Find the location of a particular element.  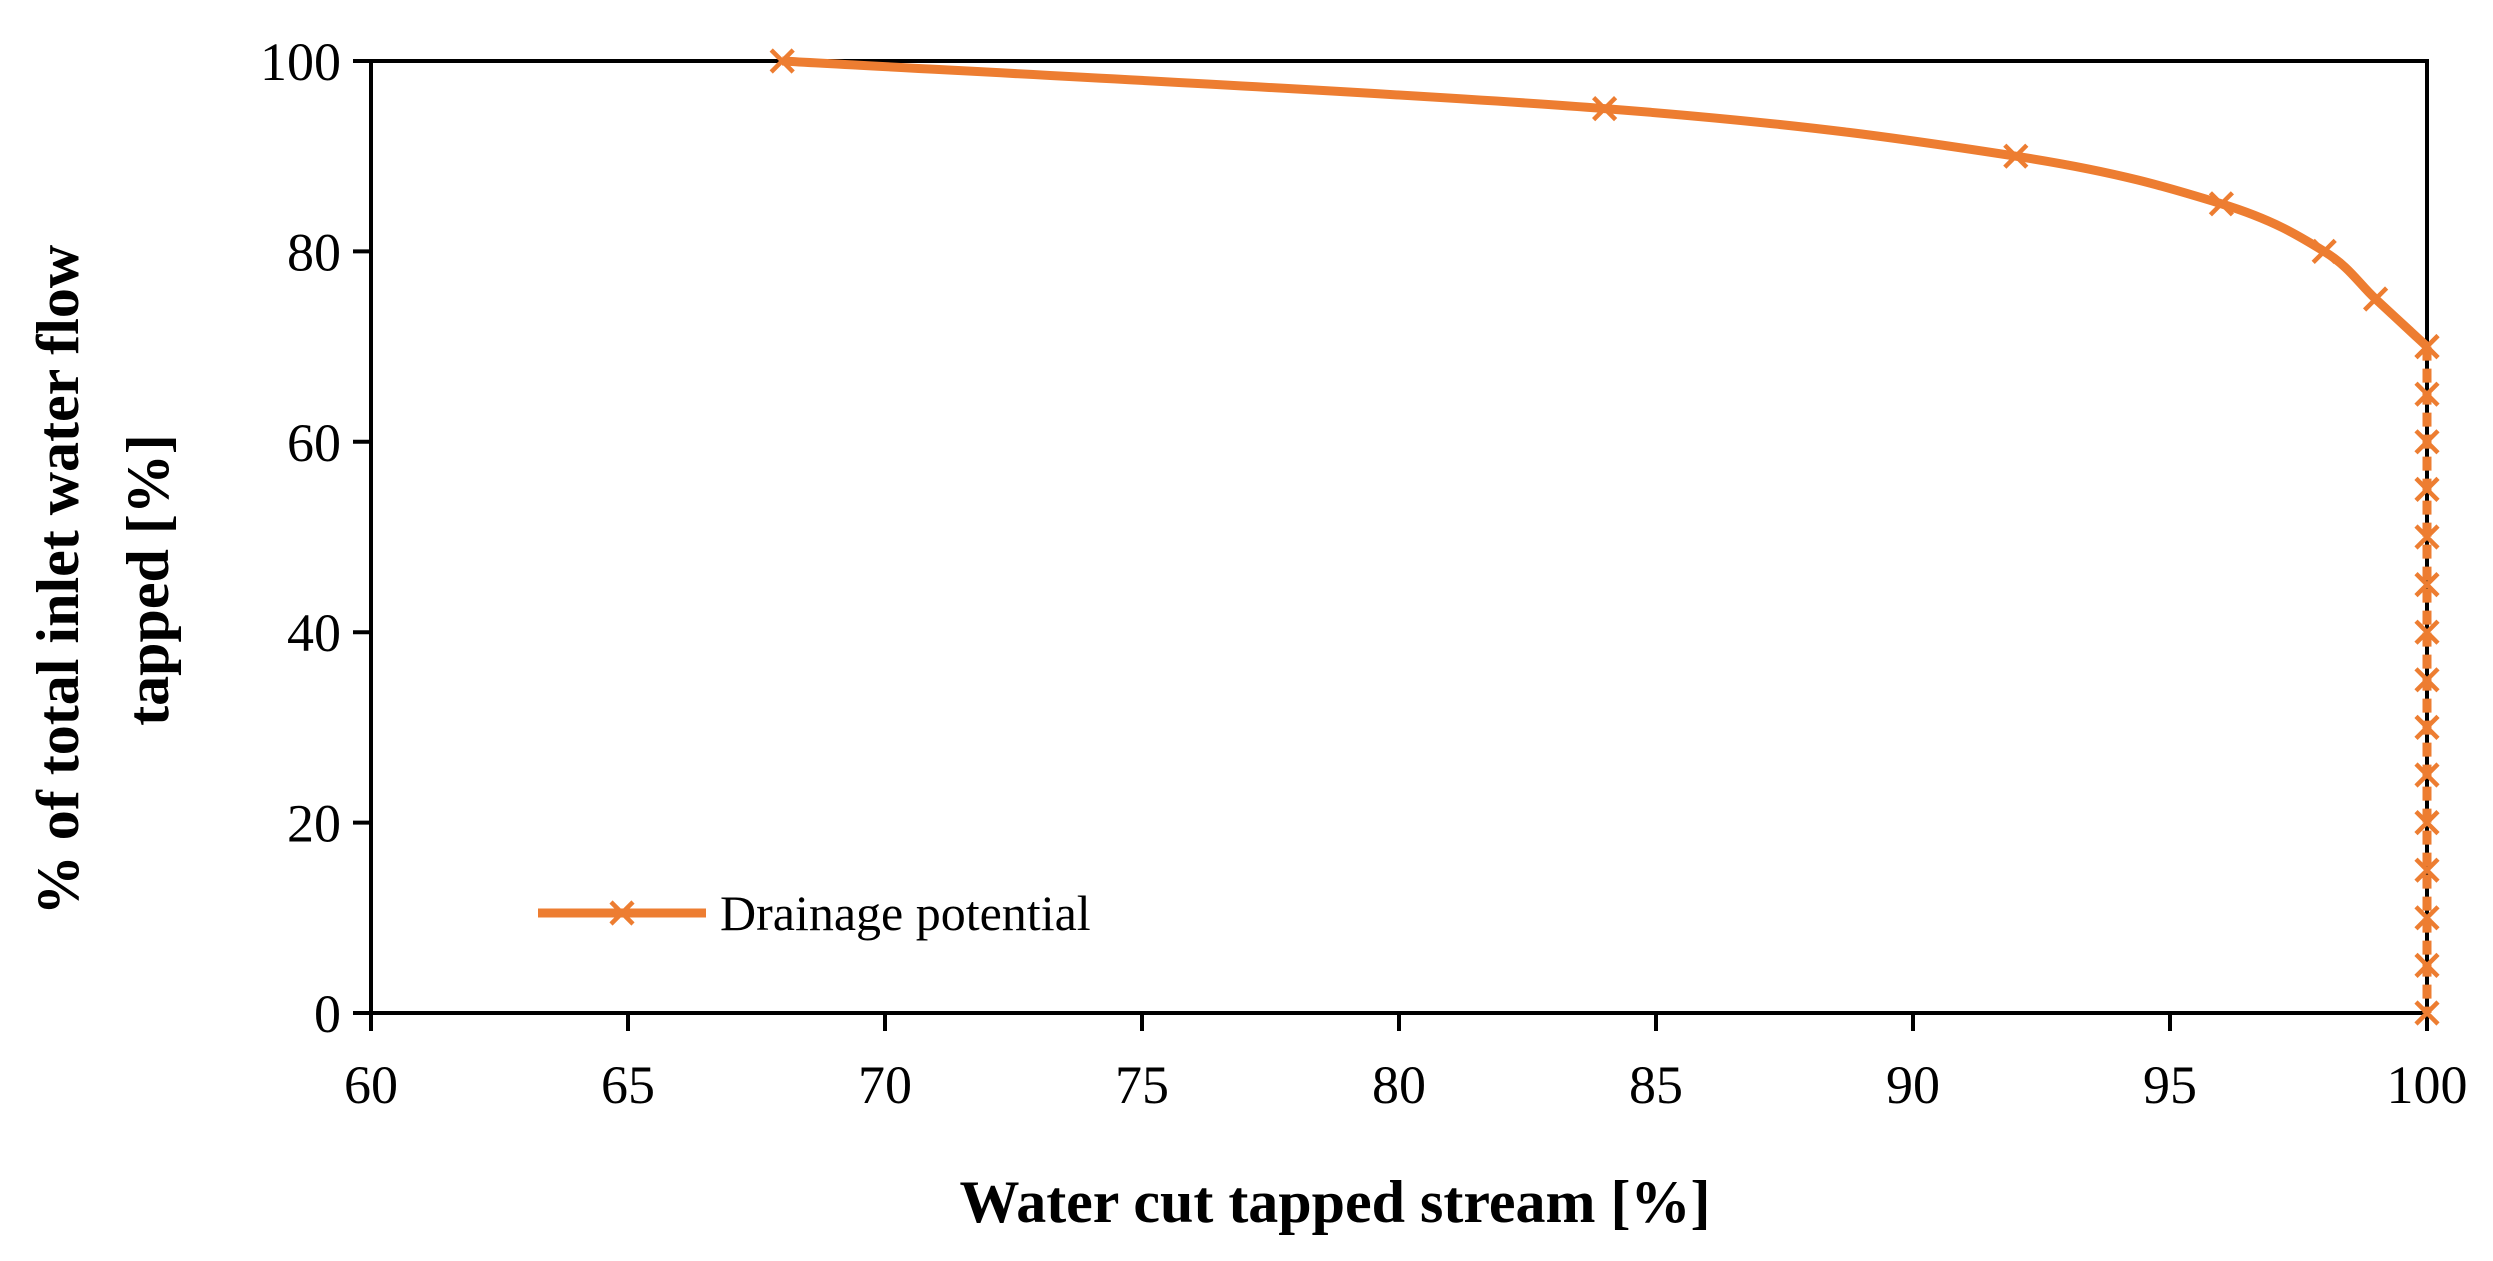

y-tick-label-40: 40 is located at coordinates (314, 633).